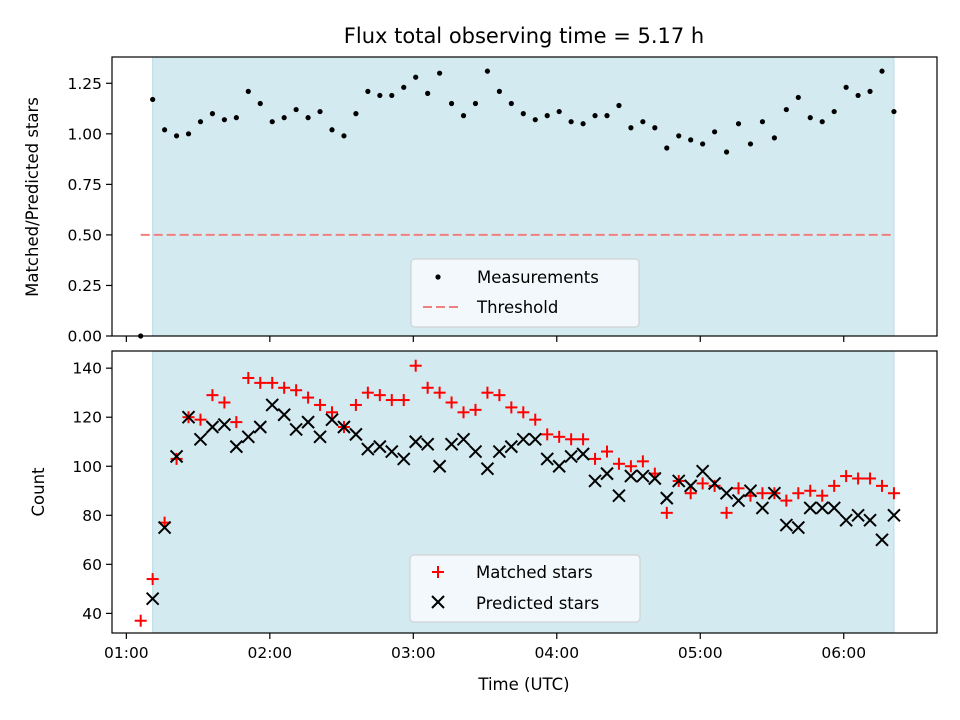 Image resolution: width=960 pixels, height=720 pixels. I want to click on y-tick-label: 0.75, so click(84, 185).